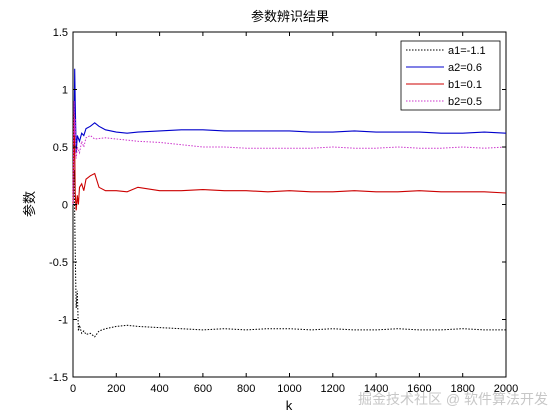  What do you see at coordinates (465, 85) in the screenshot?
I see `legend-label-3: b1=0.1` at bounding box center [465, 85].